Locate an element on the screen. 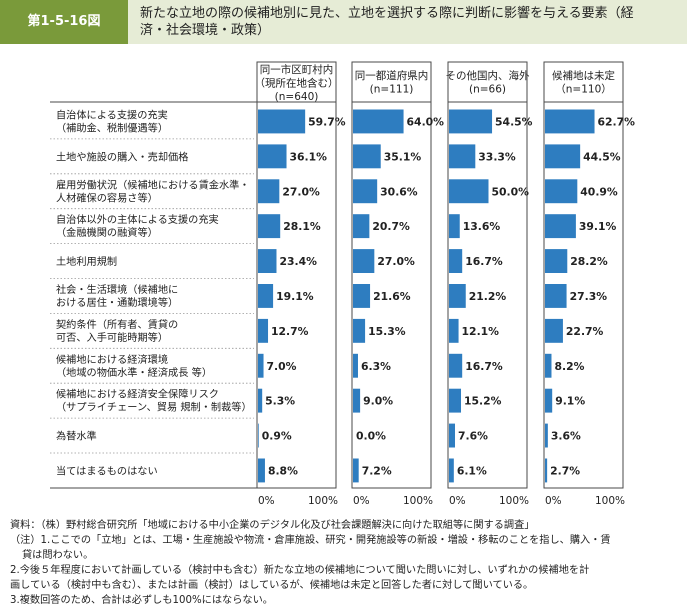  data-label-s4-c10: 3.6% is located at coordinates (566, 436).